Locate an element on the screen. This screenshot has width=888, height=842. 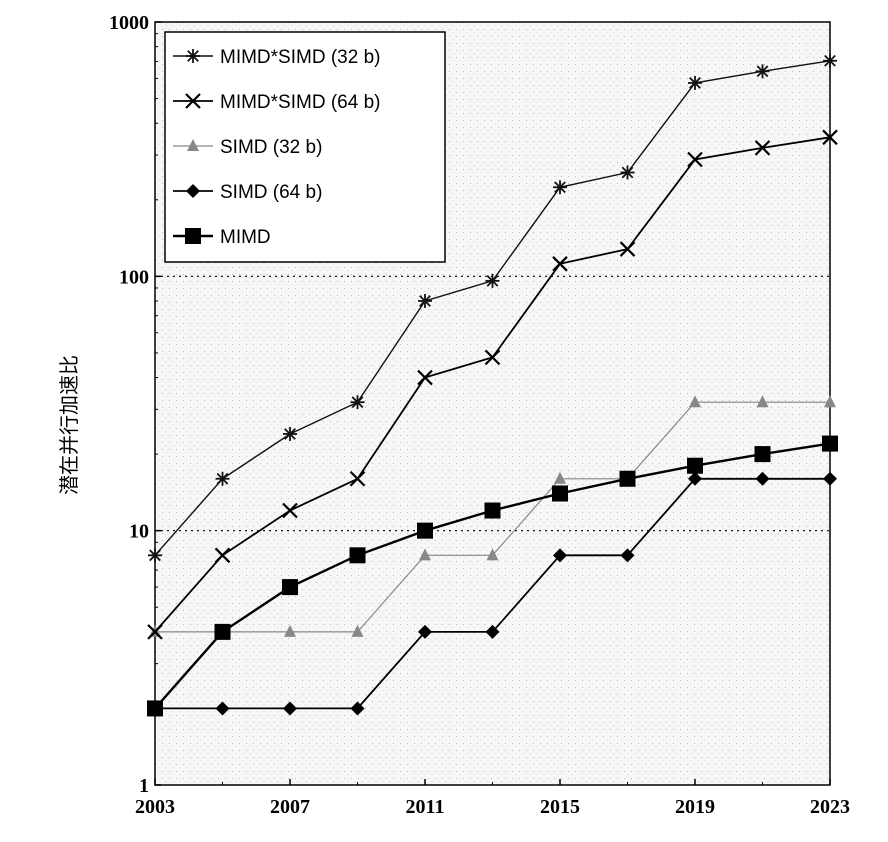
legend-label: SIMD (64 b) is located at coordinates (271, 192).